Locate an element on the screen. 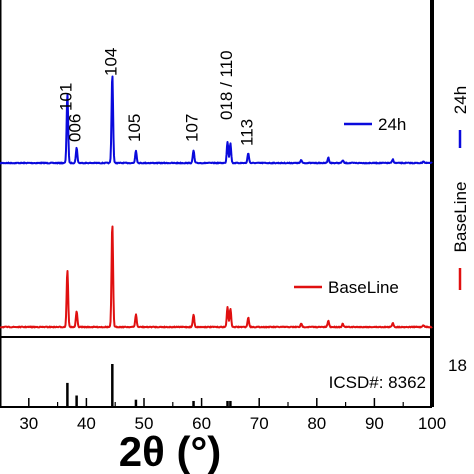 The image size is (474, 474). x-axis-title: 2θ (°) is located at coordinates (170, 451).